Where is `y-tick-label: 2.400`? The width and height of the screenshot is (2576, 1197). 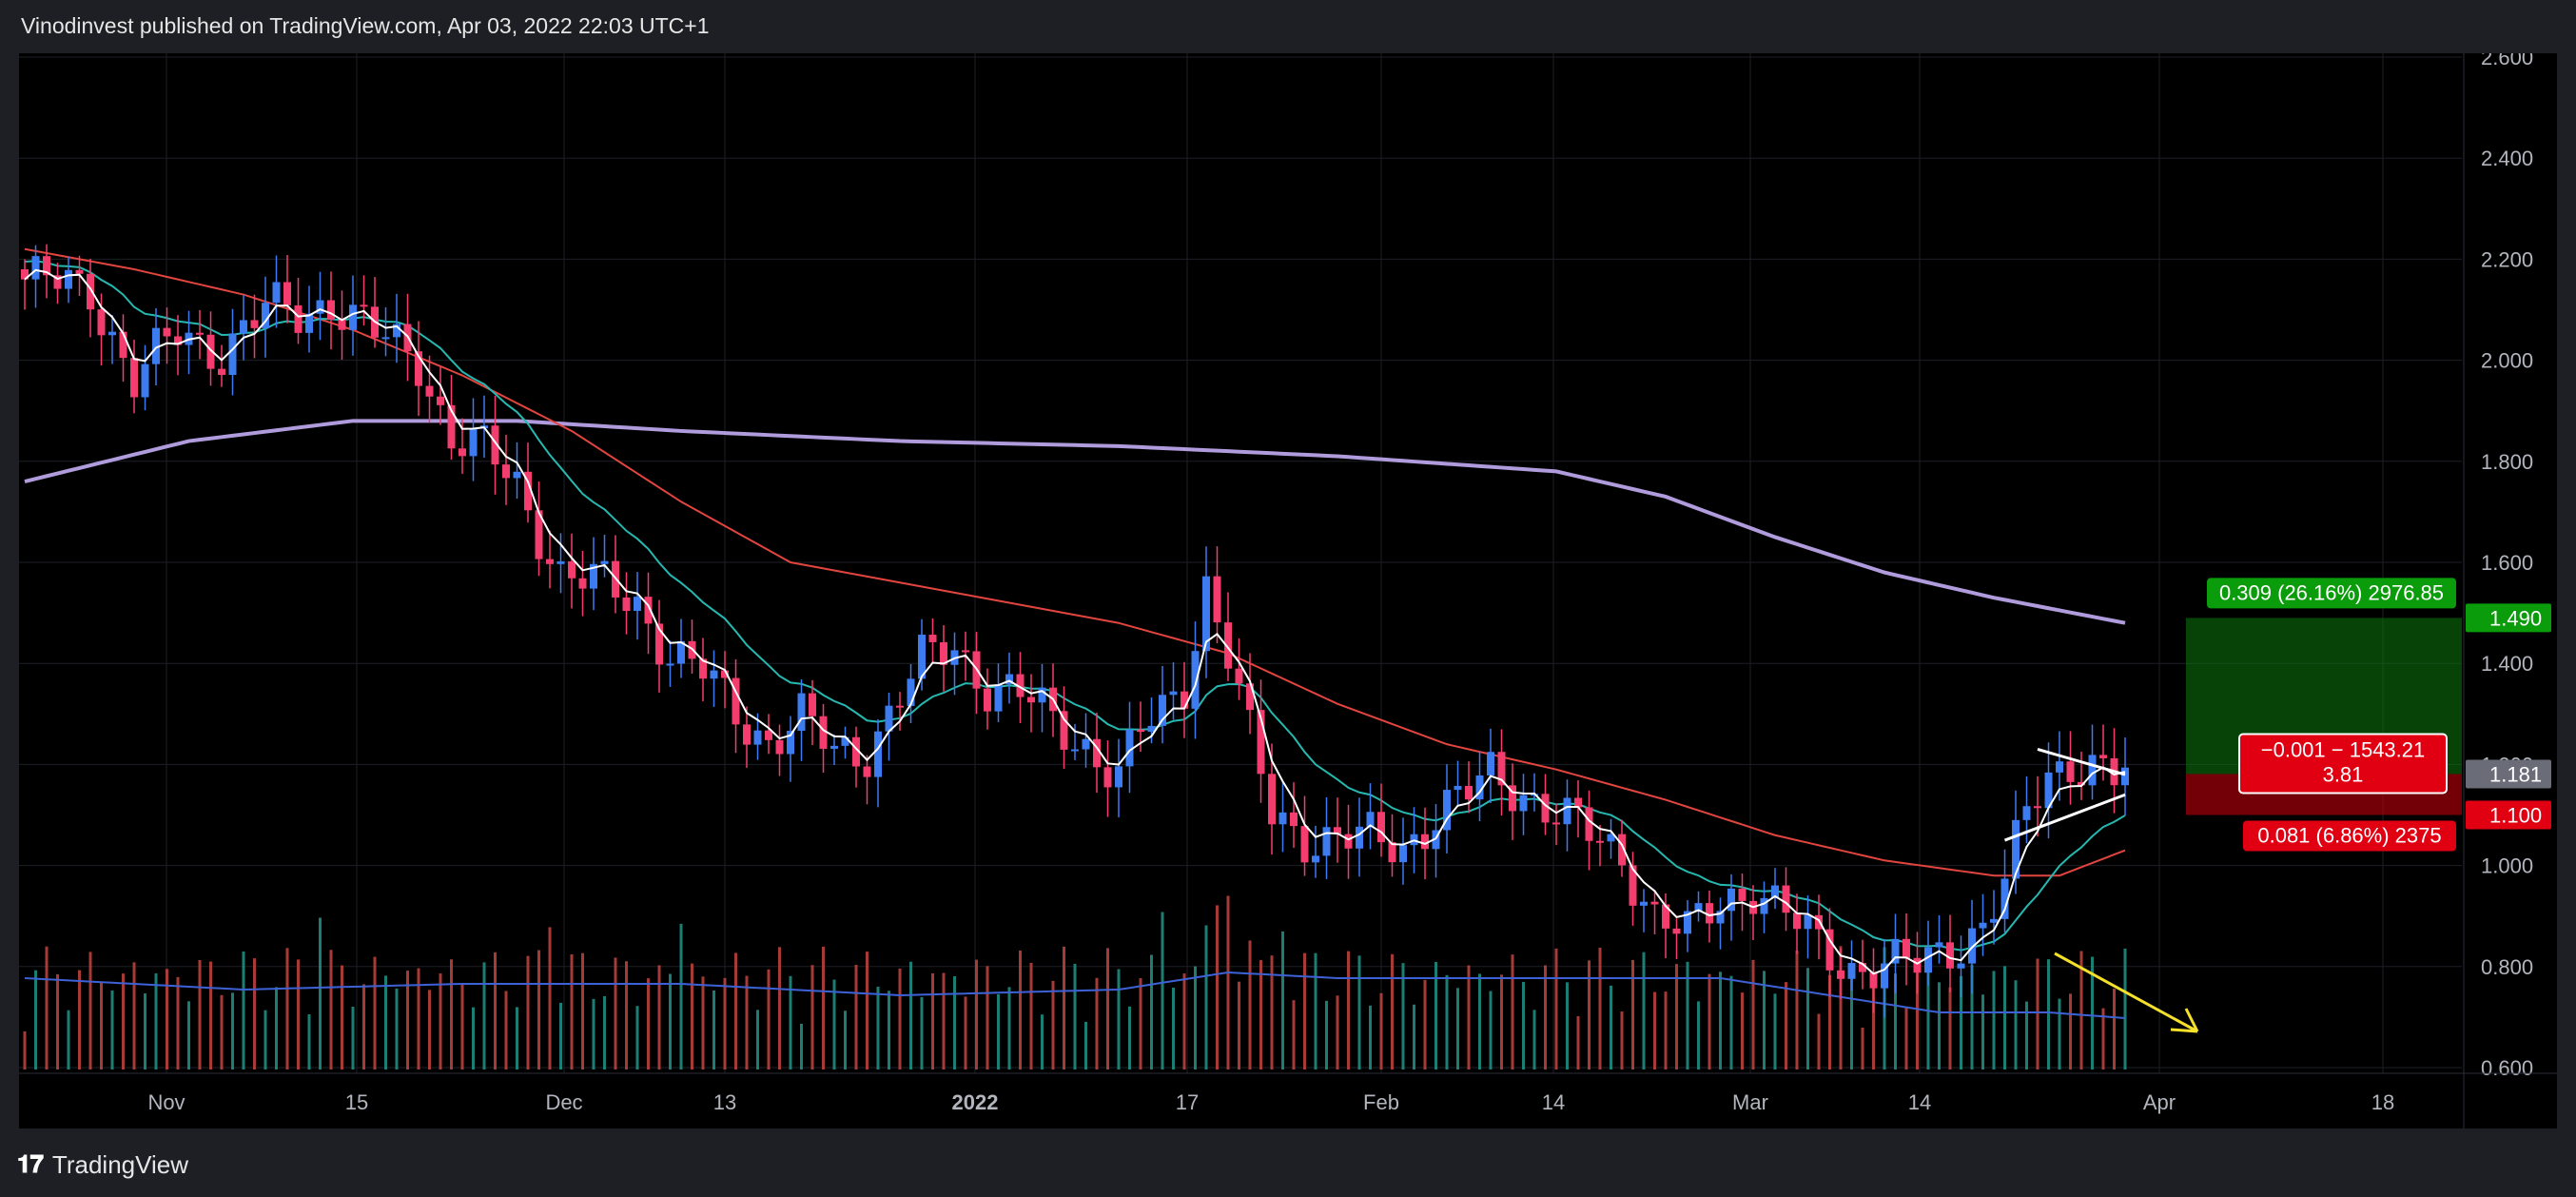
y-tick-label: 2.400 is located at coordinates (2507, 158).